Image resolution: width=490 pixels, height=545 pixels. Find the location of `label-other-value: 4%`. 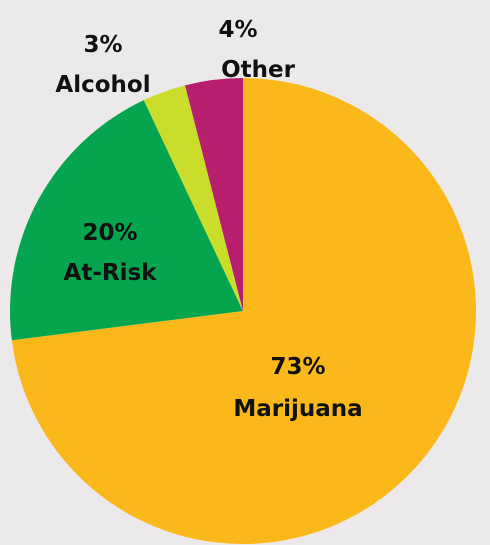

label-other-value: 4% is located at coordinates (237, 30).